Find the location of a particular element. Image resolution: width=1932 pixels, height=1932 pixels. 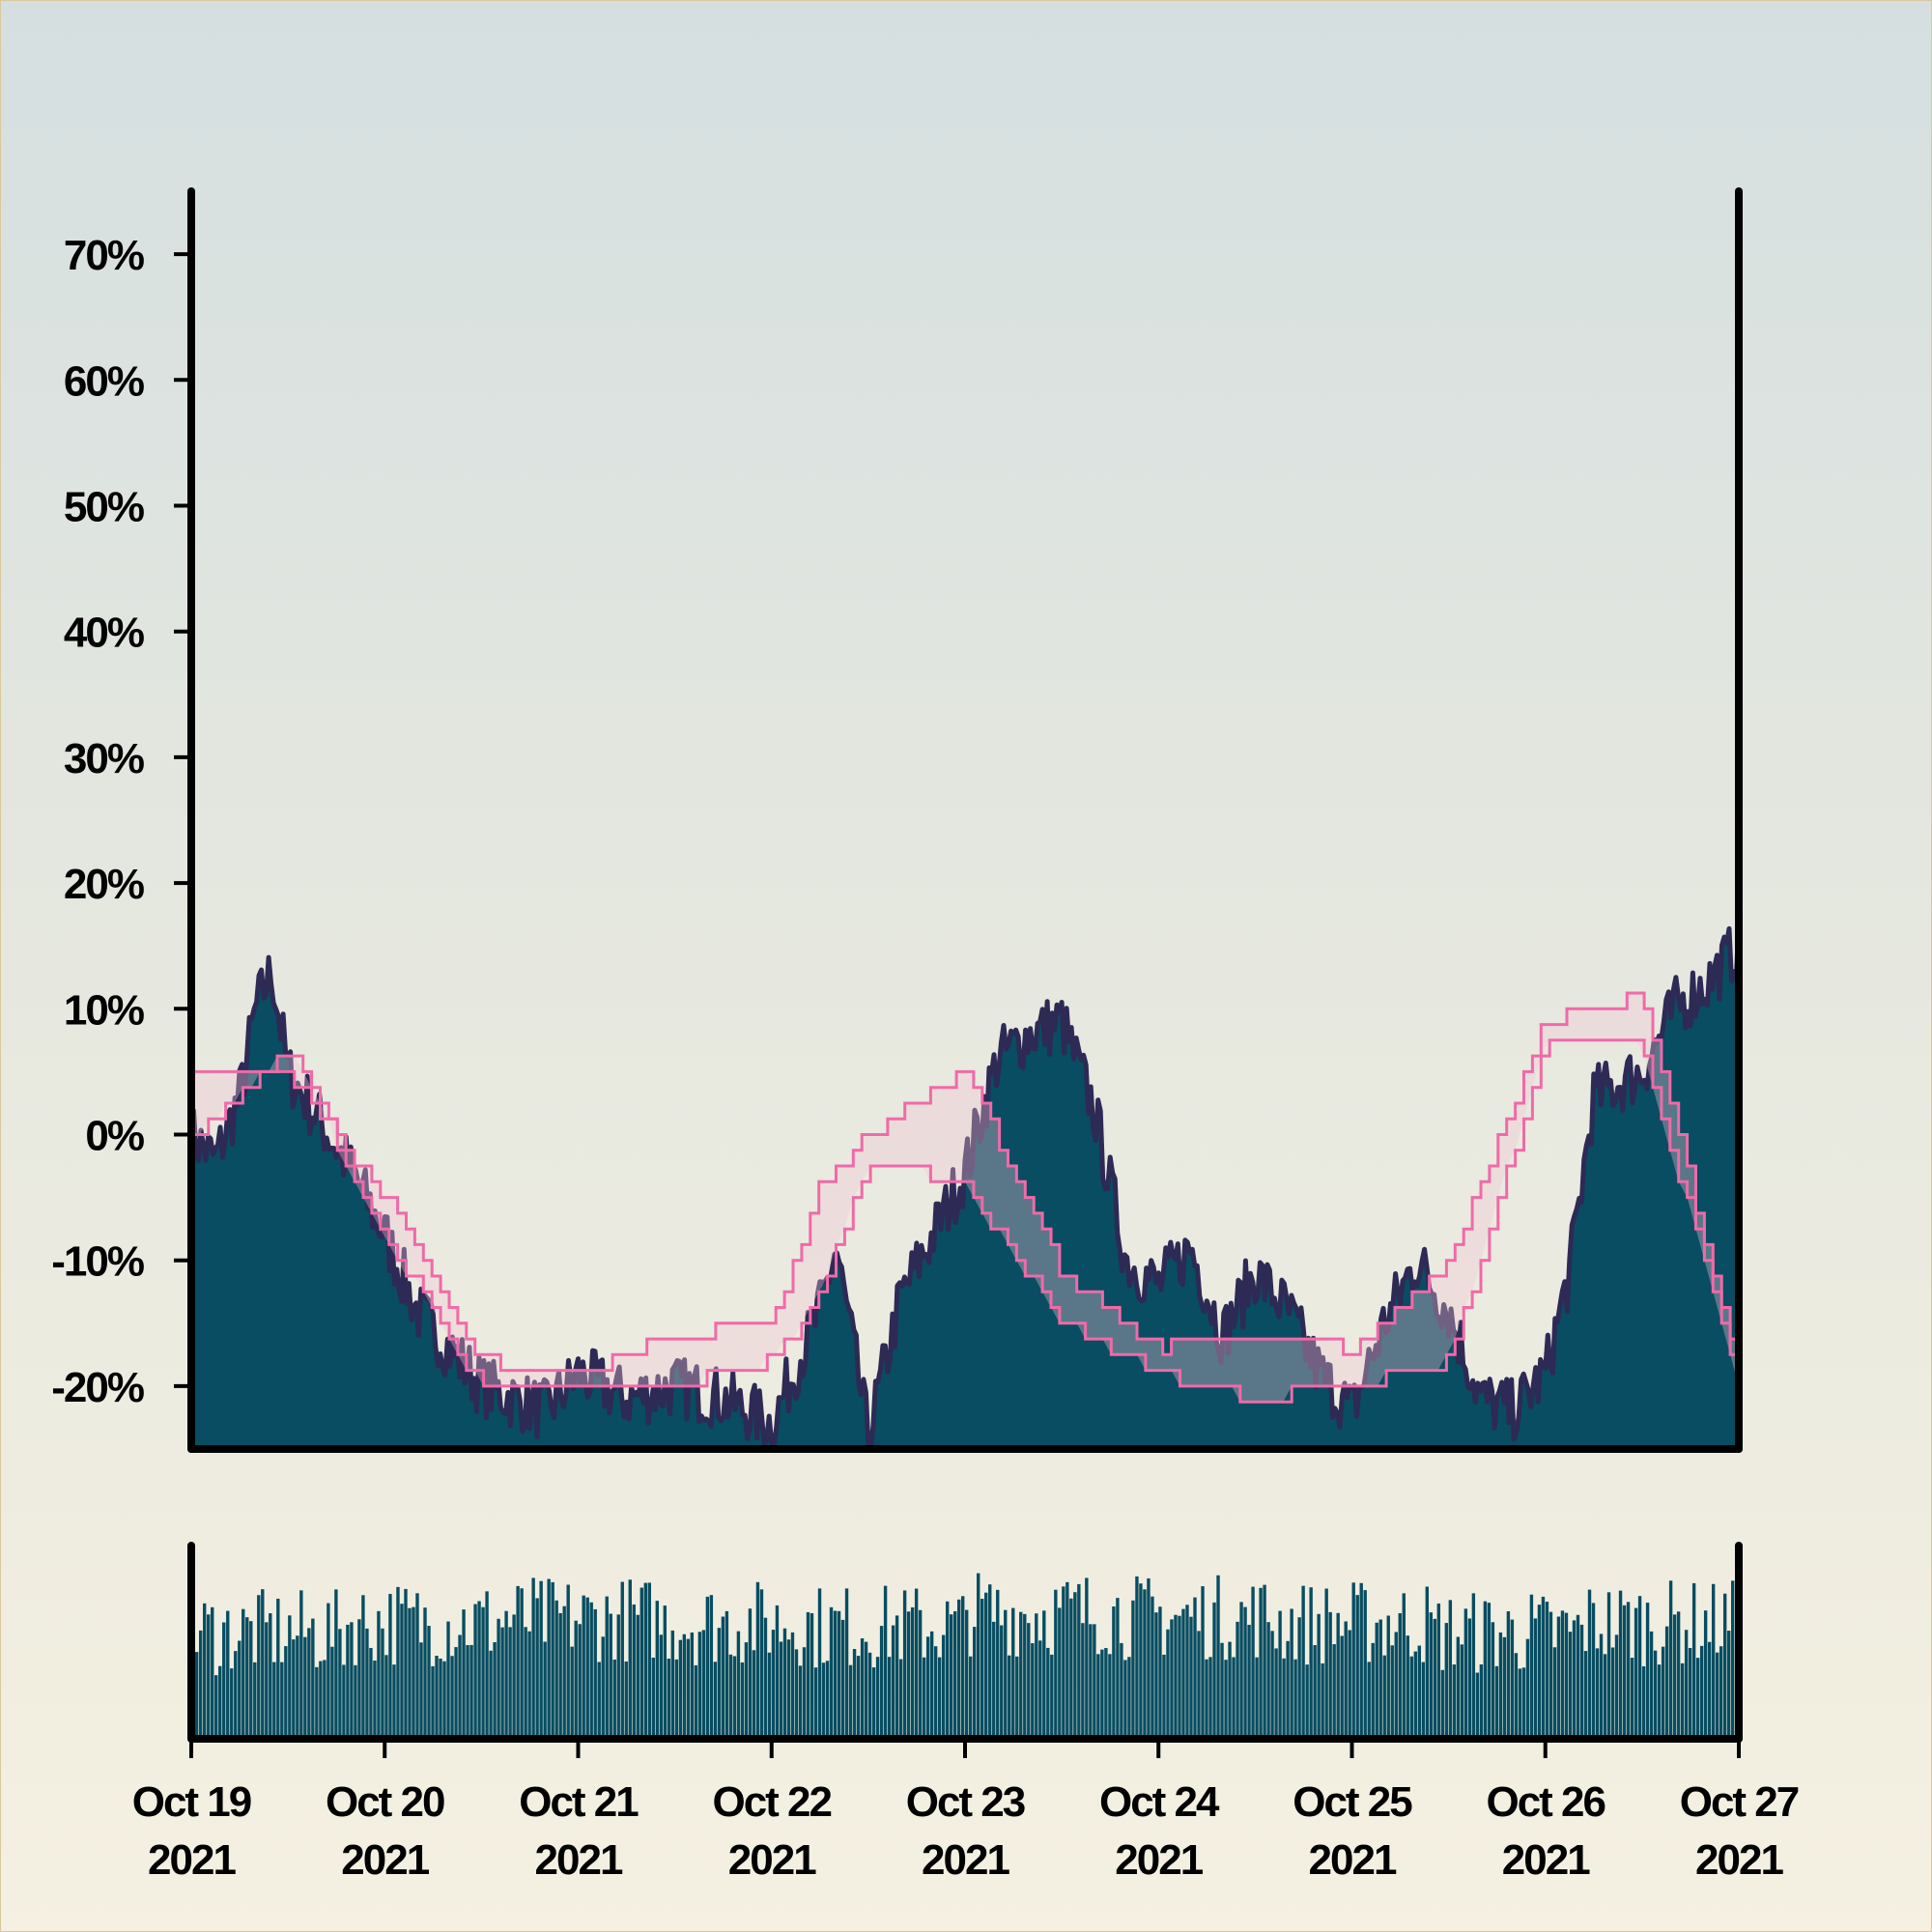

y-tick-label: 50% is located at coordinates (104, 507).